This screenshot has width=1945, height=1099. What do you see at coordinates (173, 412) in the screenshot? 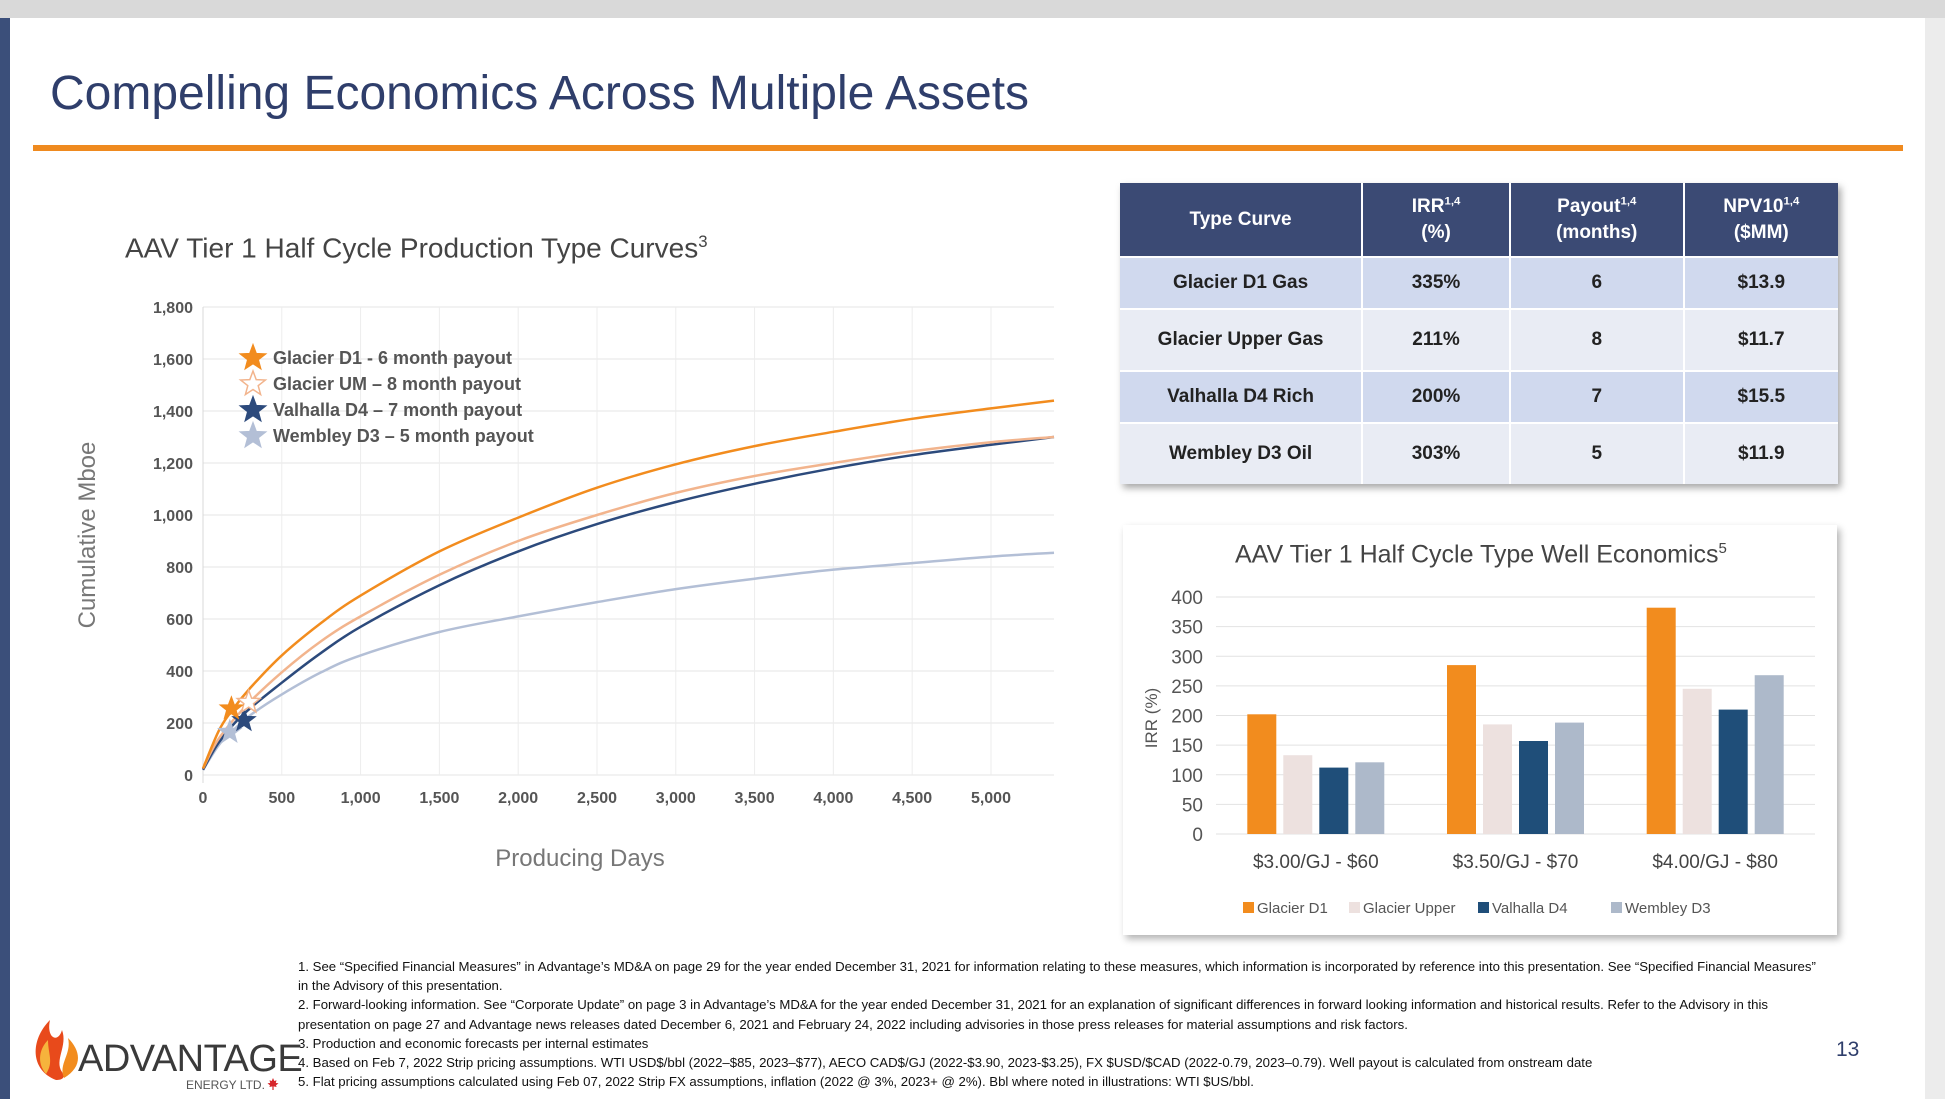
I see `y-tick-label: 1,400` at bounding box center [173, 412].